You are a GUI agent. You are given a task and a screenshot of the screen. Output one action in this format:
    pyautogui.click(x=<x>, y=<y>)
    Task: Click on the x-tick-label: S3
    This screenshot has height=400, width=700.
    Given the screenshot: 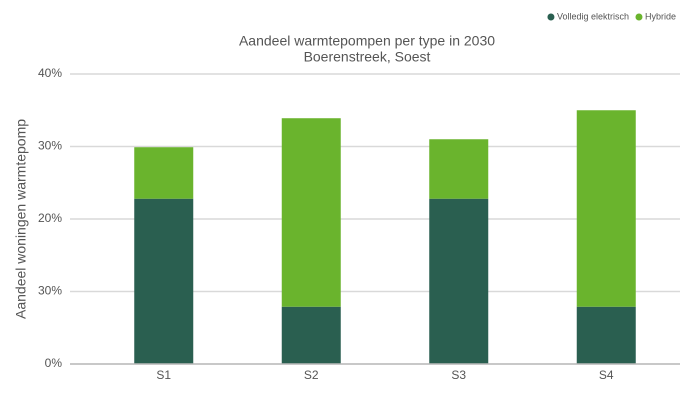 What is the action you would take?
    pyautogui.click(x=458, y=375)
    